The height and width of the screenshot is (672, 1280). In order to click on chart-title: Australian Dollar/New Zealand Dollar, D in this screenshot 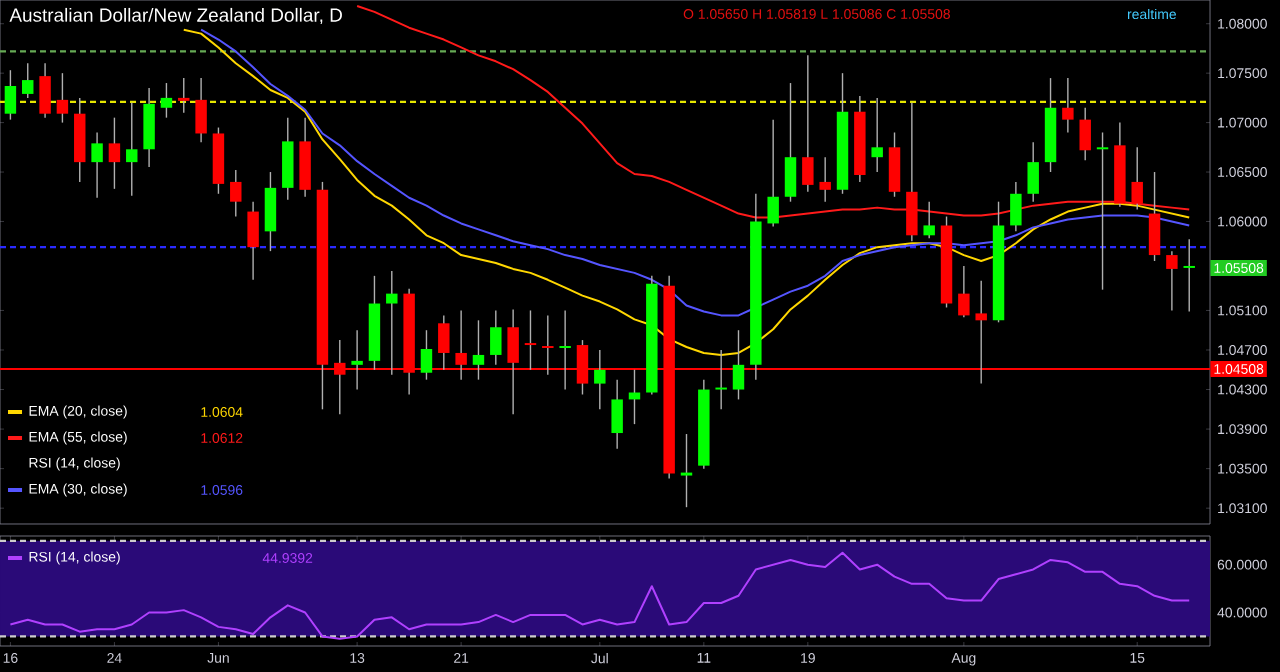, I will do `click(175, 16)`.